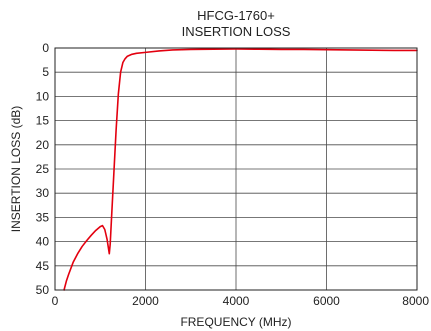 Image resolution: width=431 pixels, height=331 pixels. What do you see at coordinates (16, 169) in the screenshot?
I see `y-axis-label: INSERTION LOSS (dB)` at bounding box center [16, 169].